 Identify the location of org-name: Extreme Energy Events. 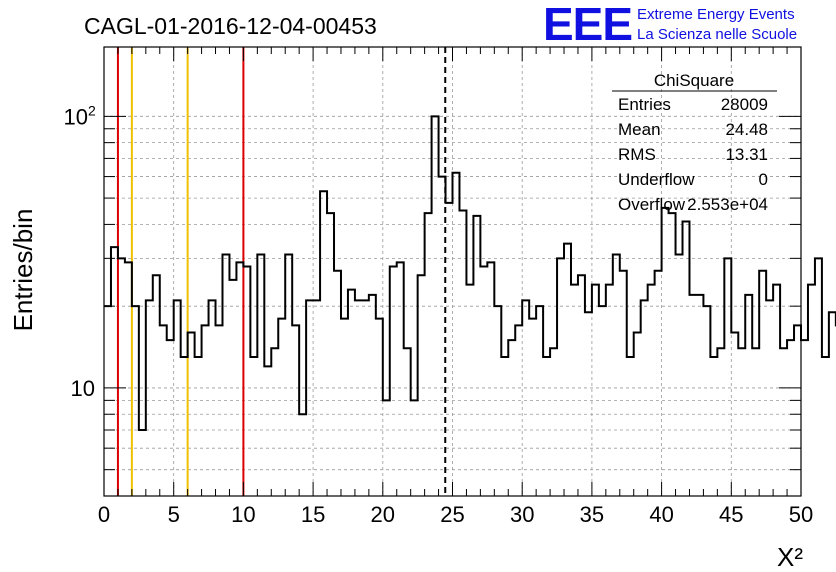
(716, 14).